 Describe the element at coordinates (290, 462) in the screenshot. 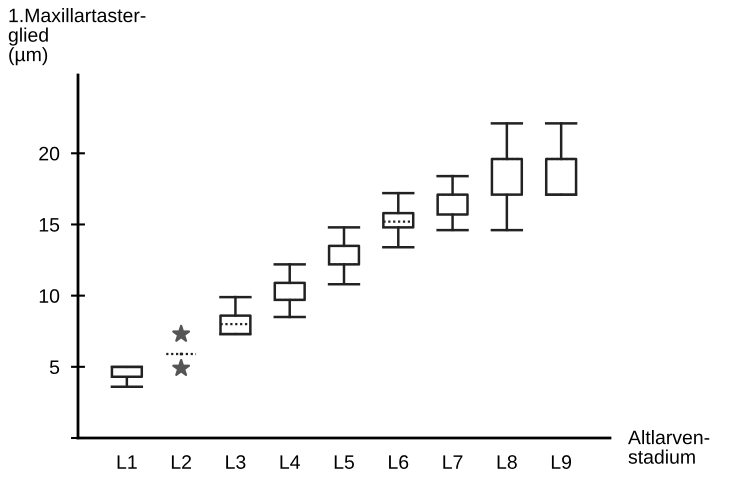

I see `x-tick-label: L4` at that location.